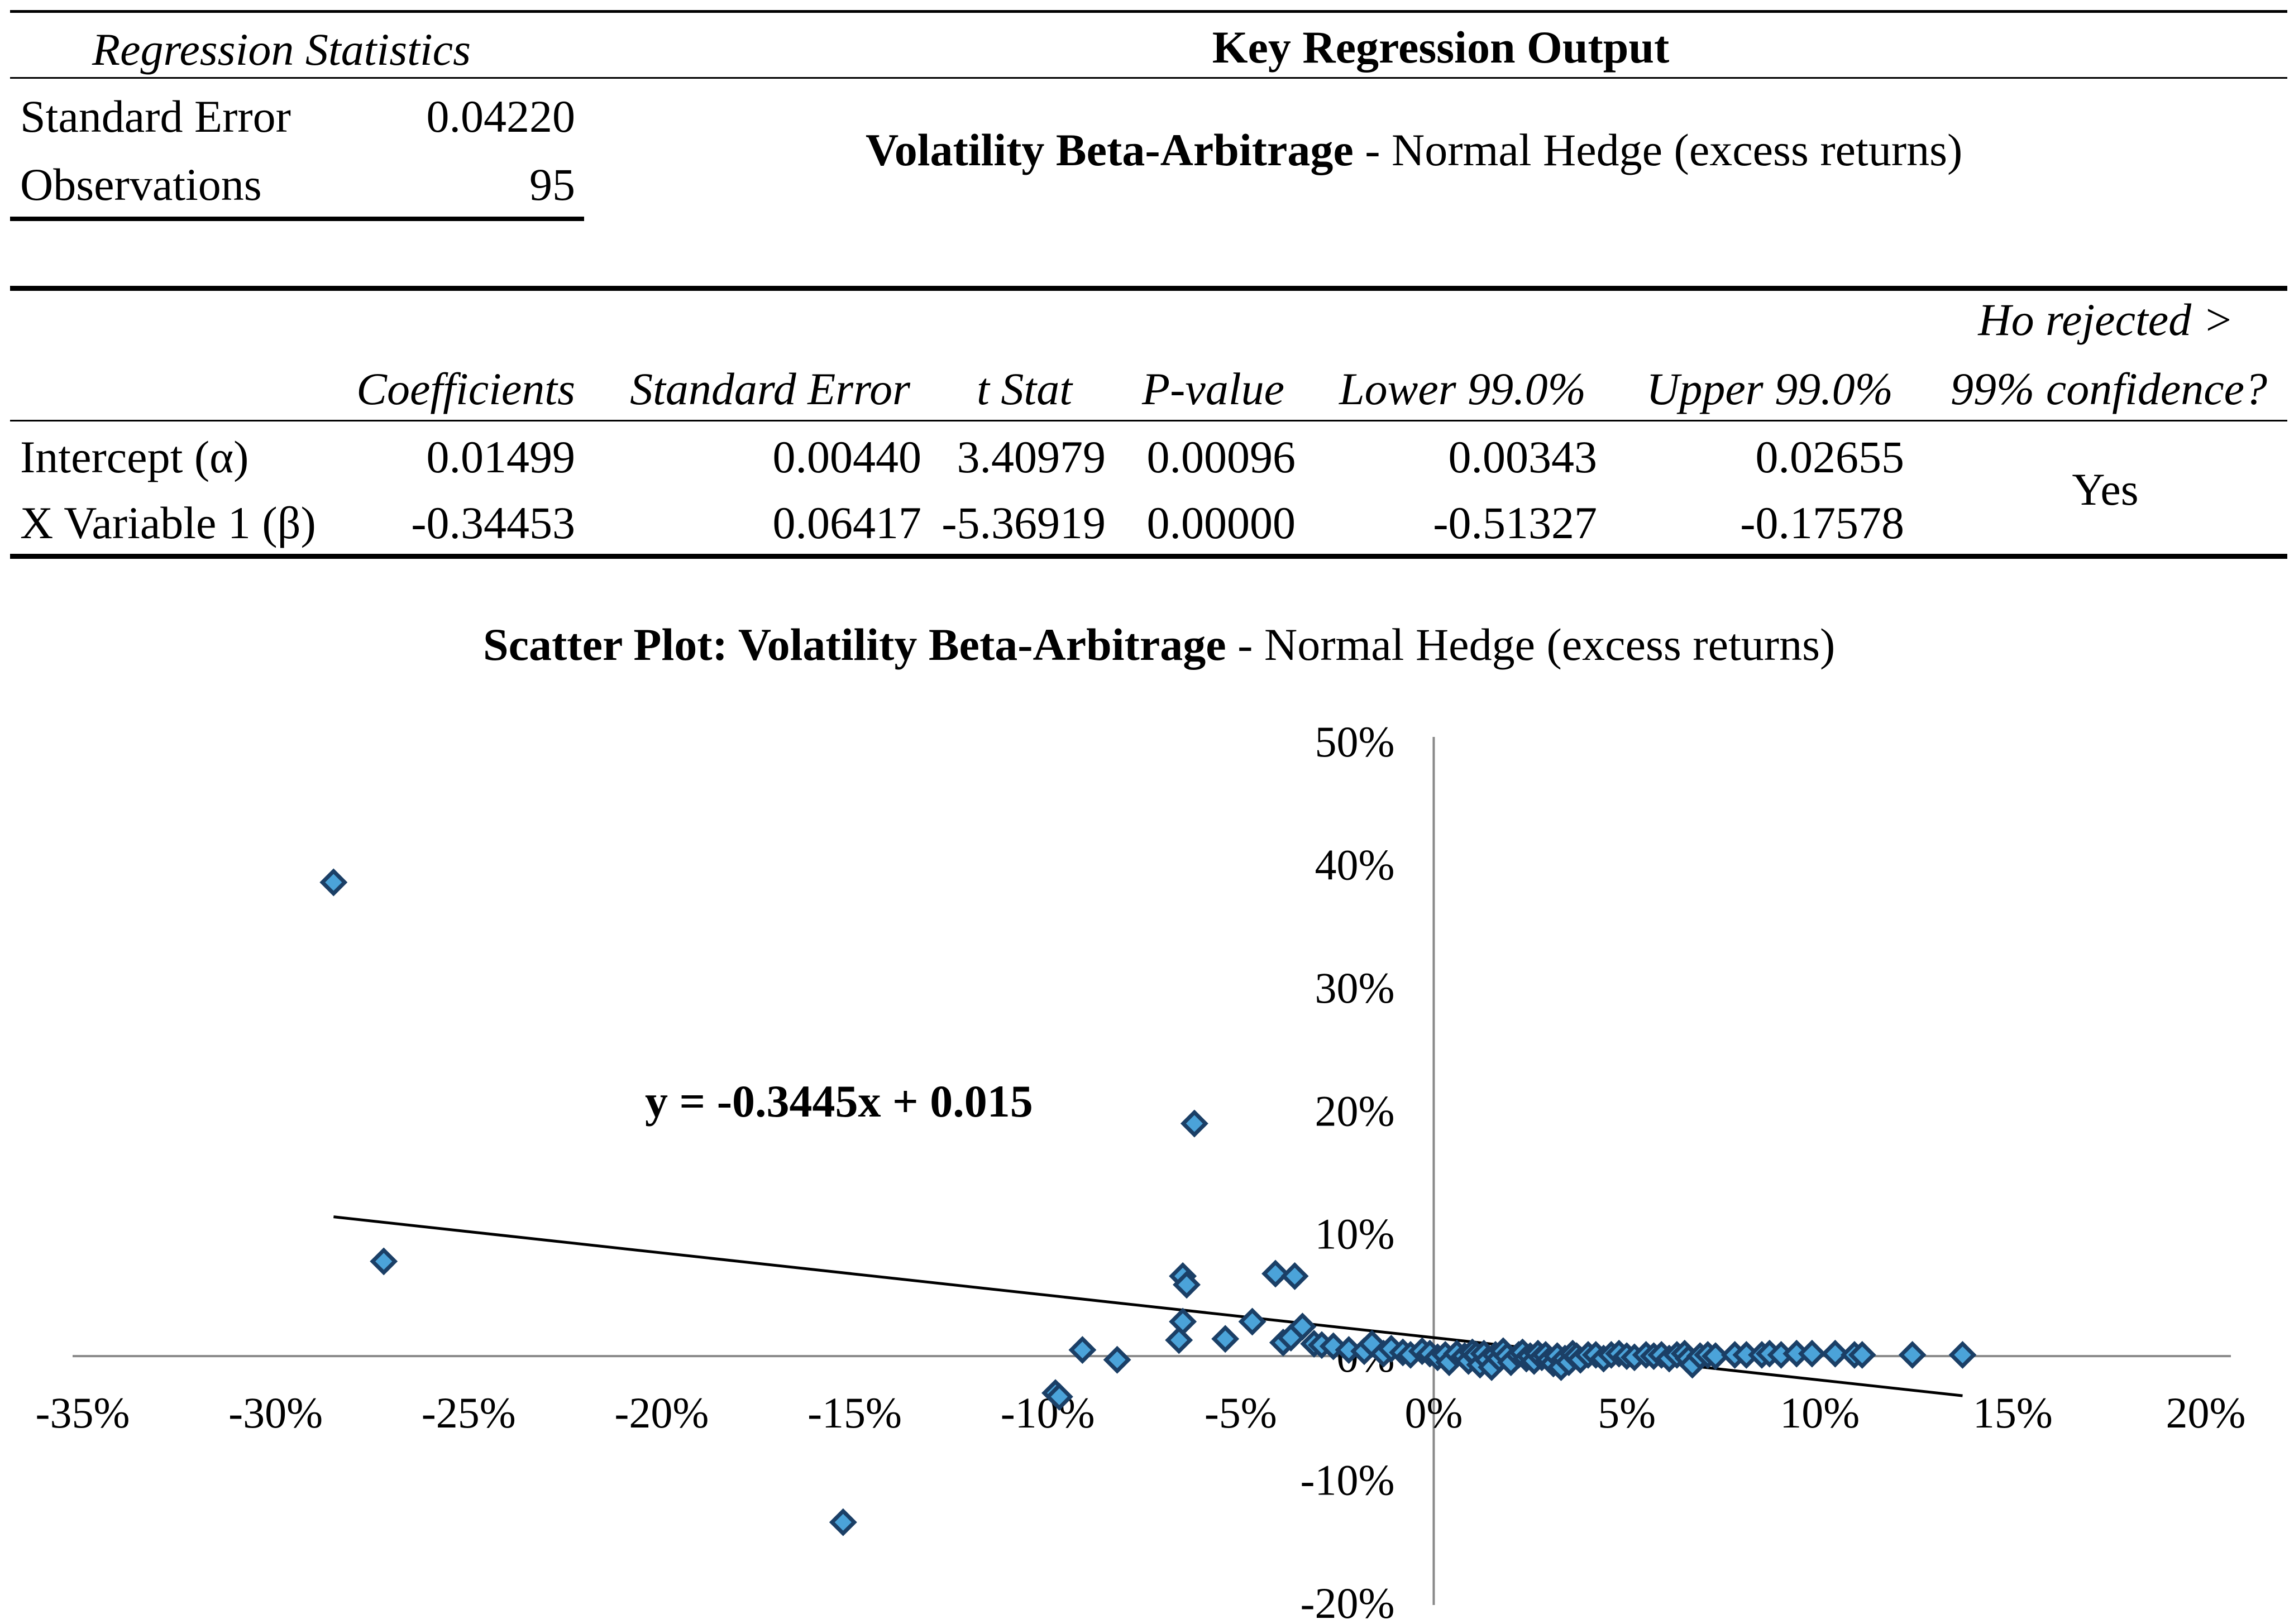 The image size is (2294, 1624). What do you see at coordinates (1354, 988) in the screenshot?
I see `y-tick-label: 30%` at bounding box center [1354, 988].